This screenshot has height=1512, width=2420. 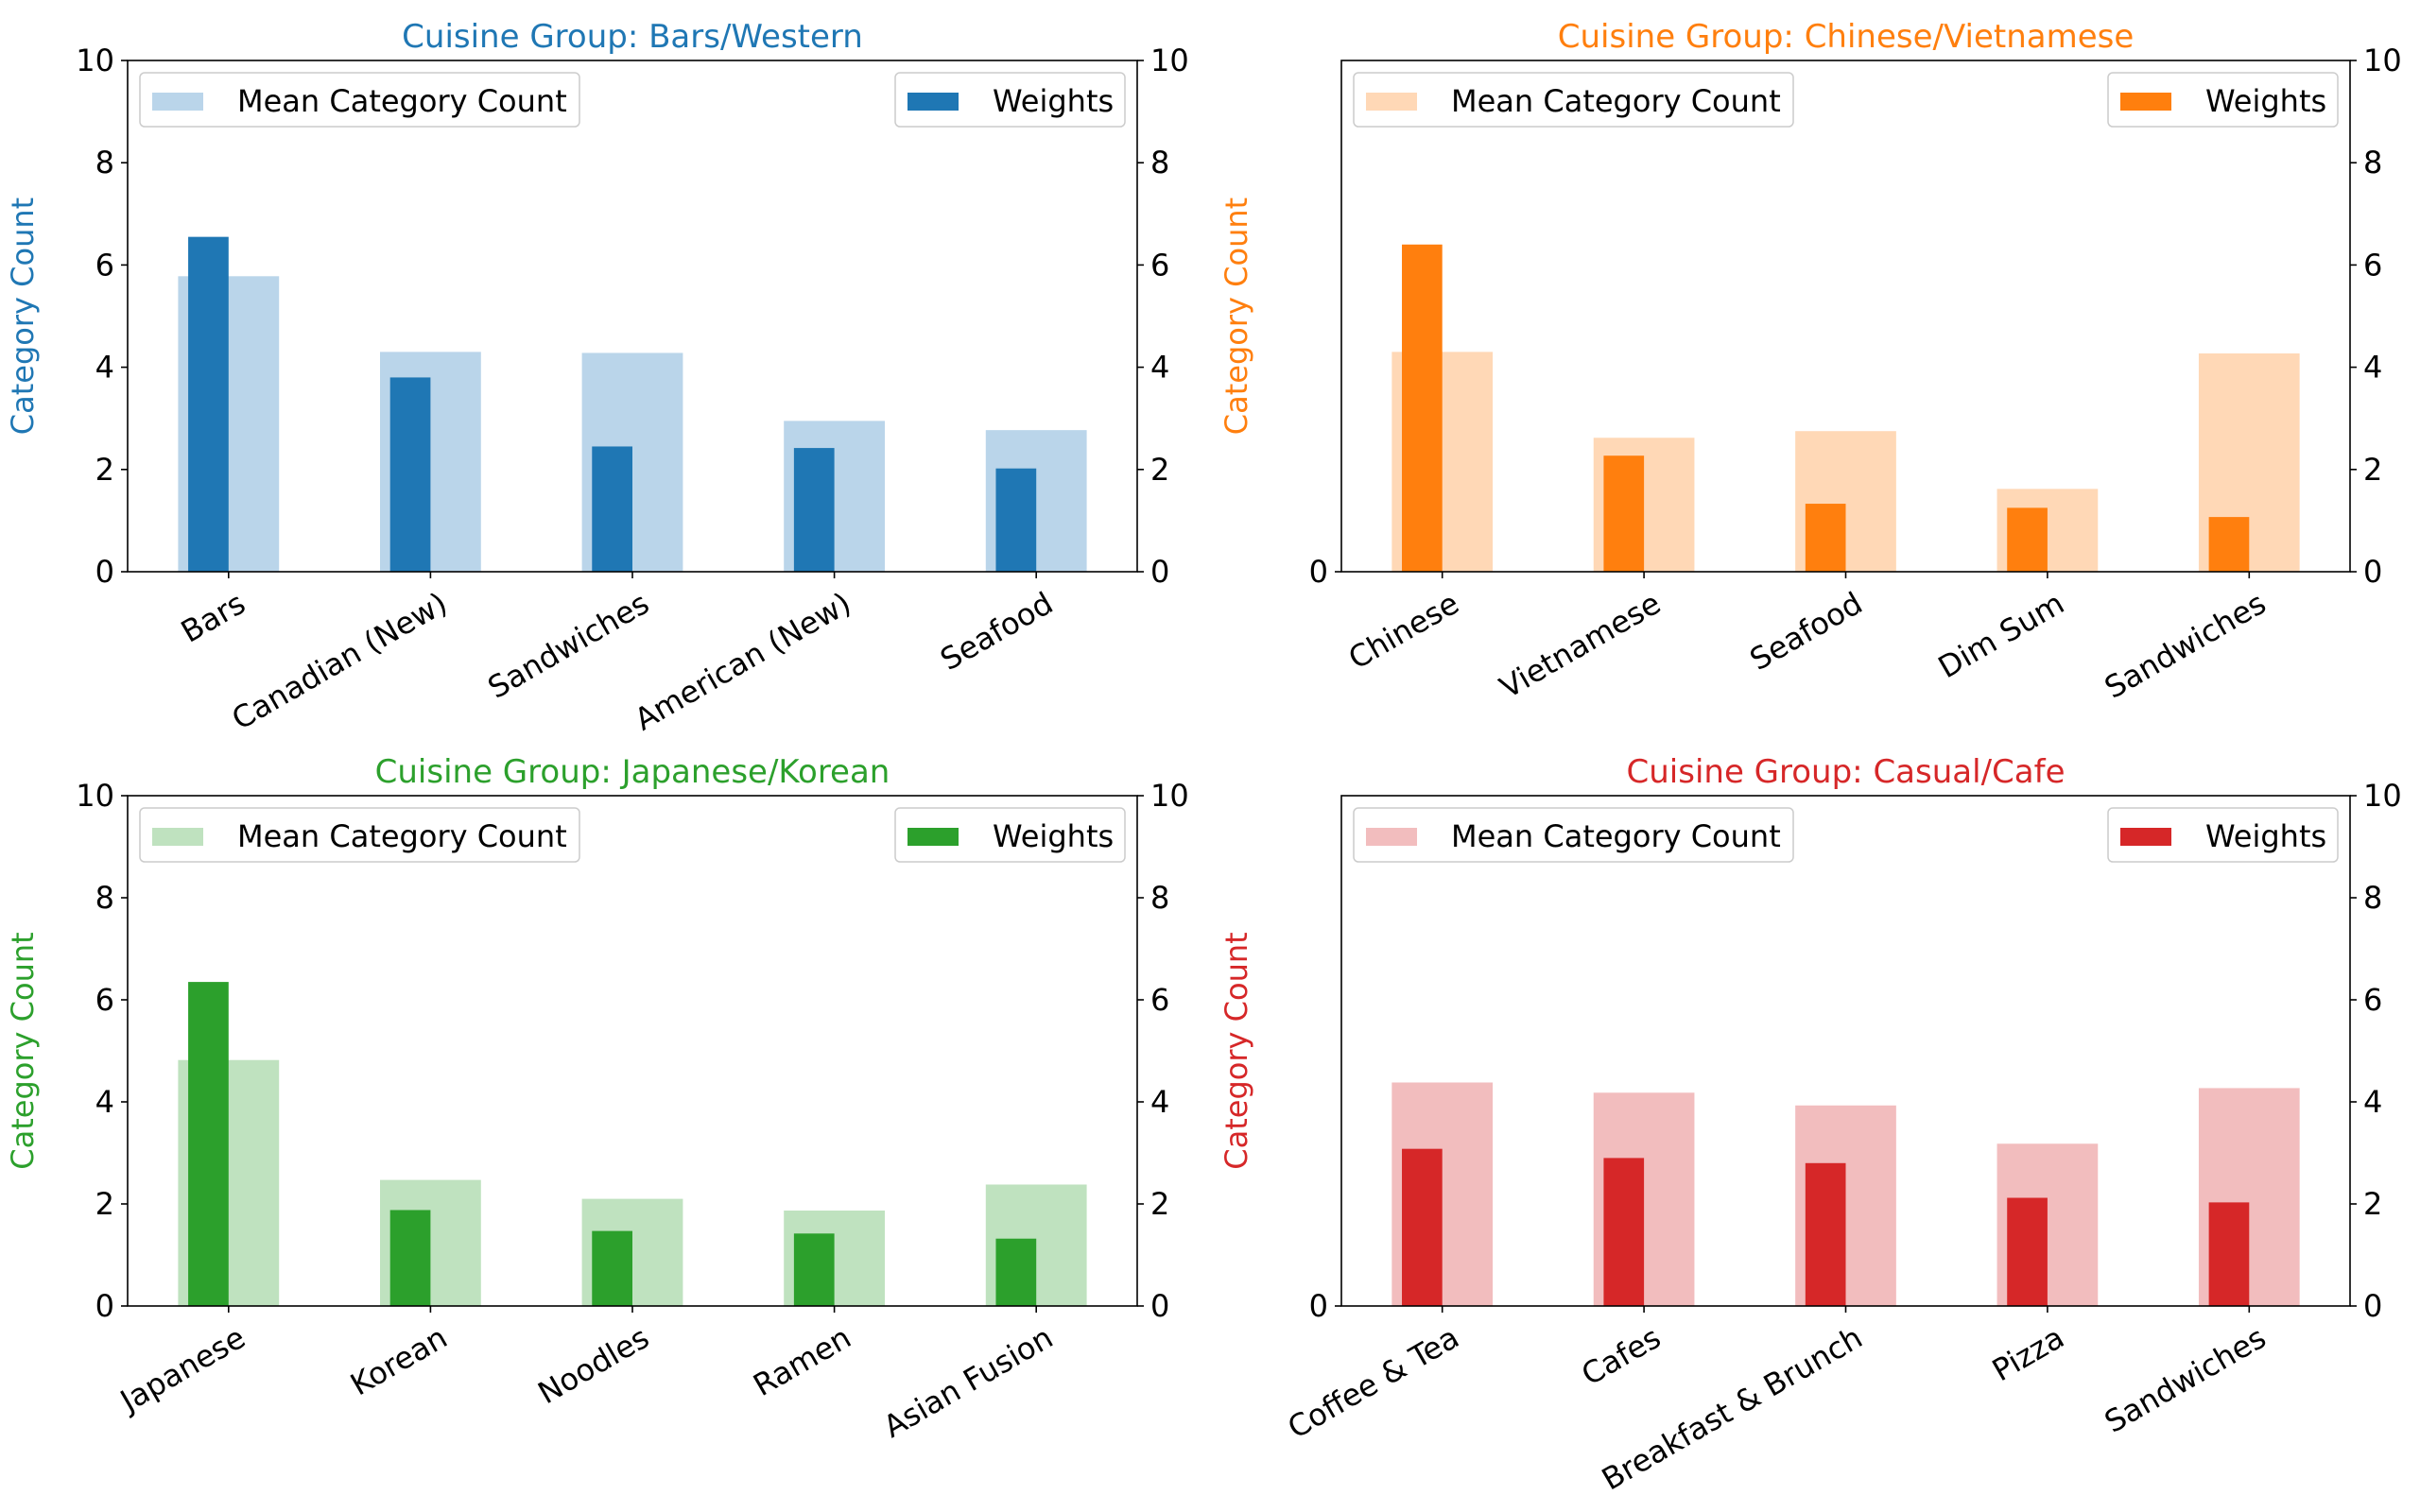 I want to click on weight-bar-pizza, so click(x=2028, y=1251).